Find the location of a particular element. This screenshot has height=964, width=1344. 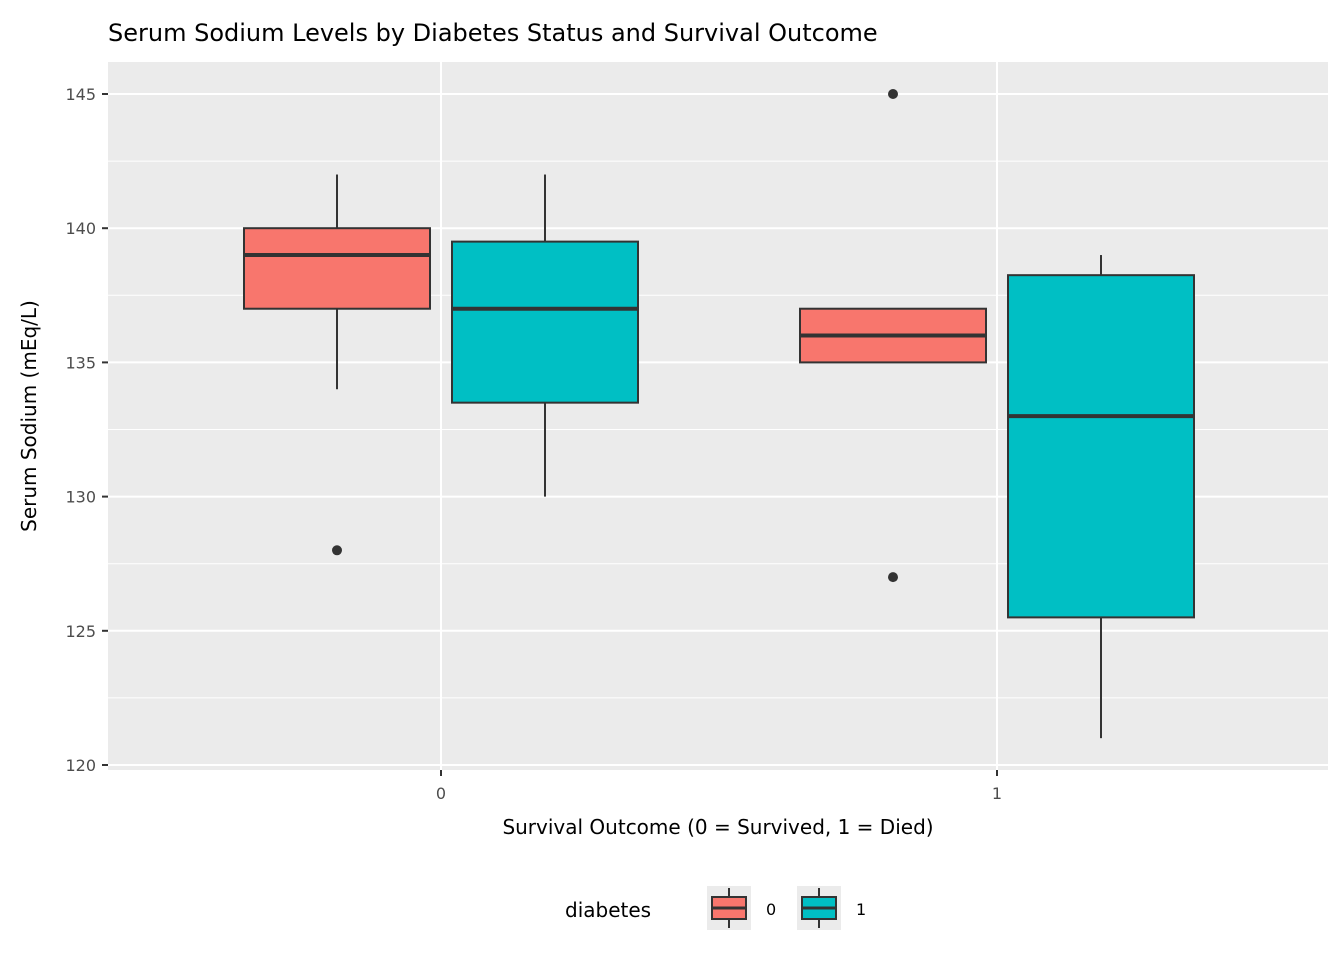

legend-key-0: 0 is located at coordinates (741, 908).